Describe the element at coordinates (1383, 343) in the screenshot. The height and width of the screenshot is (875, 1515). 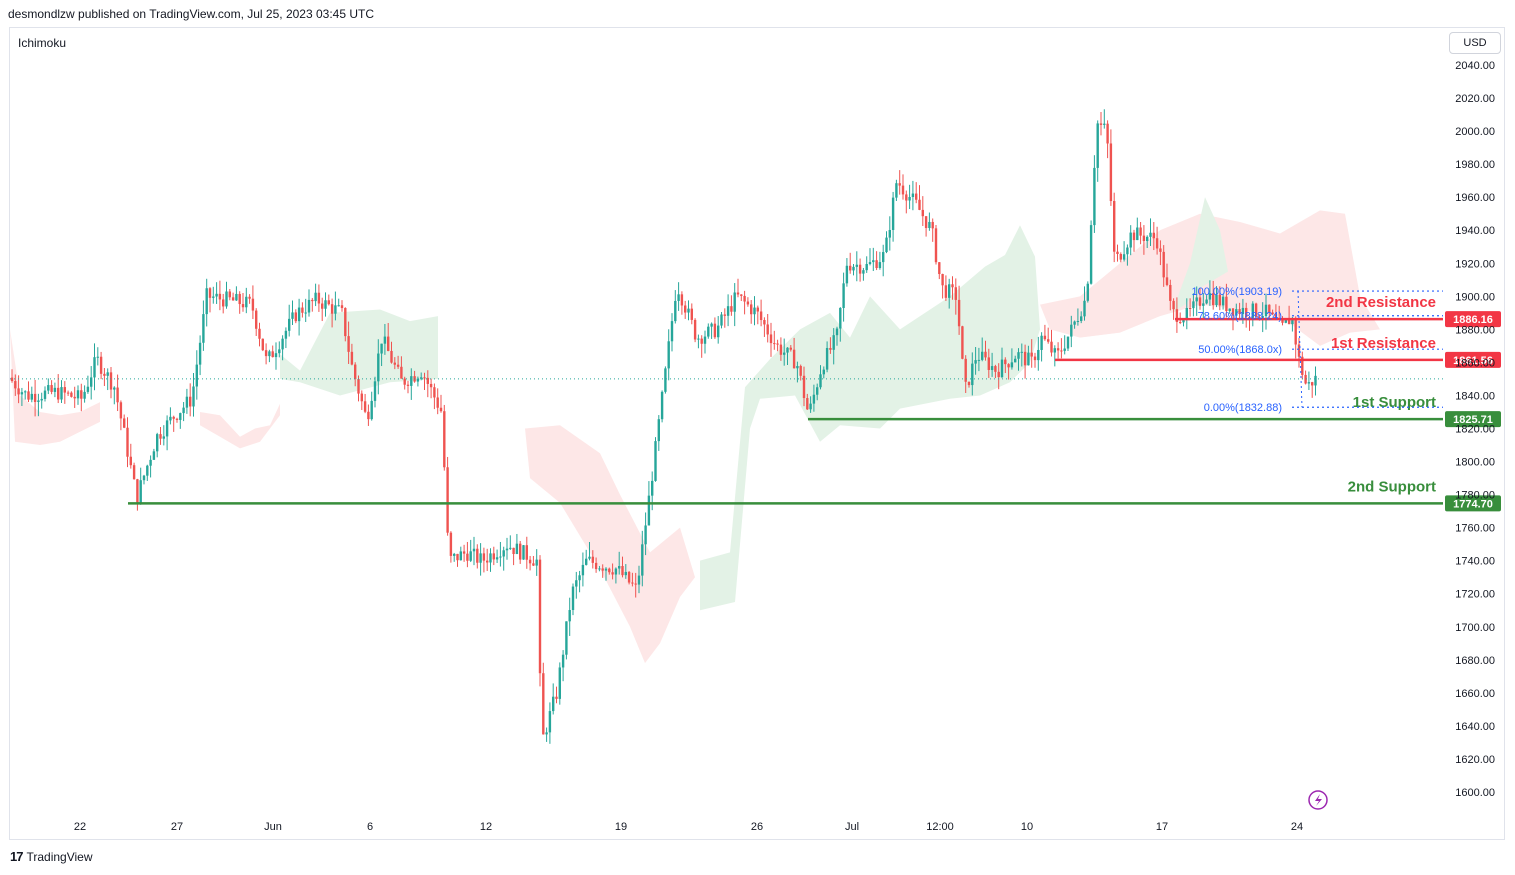
I see `level-label: 1st Resistance` at that location.